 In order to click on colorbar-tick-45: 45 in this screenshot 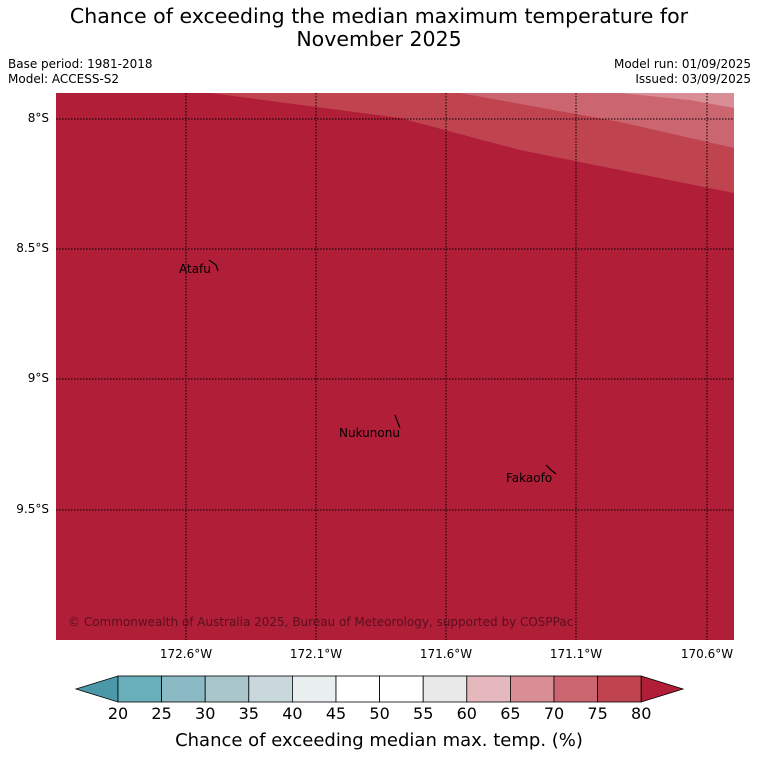, I will do `click(336, 713)`.